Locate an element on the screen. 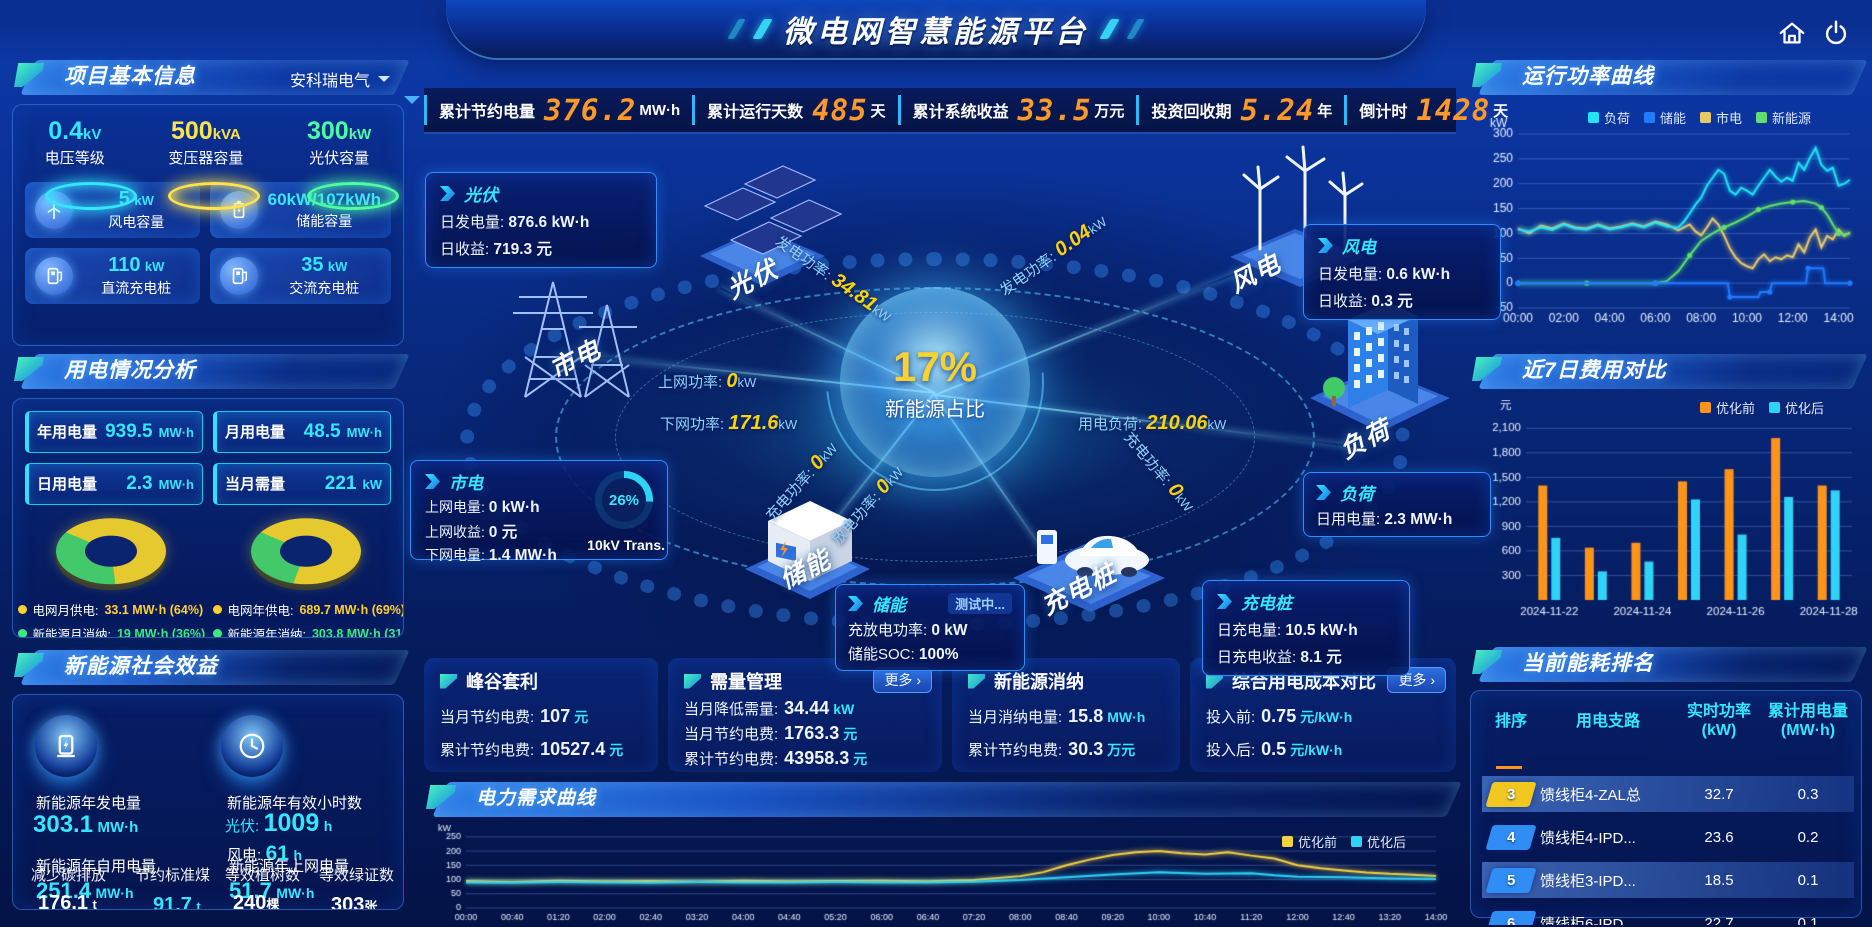 The width and height of the screenshot is (1872, 927). title-plate: 微电网智慧能源平台 is located at coordinates (936, 29).